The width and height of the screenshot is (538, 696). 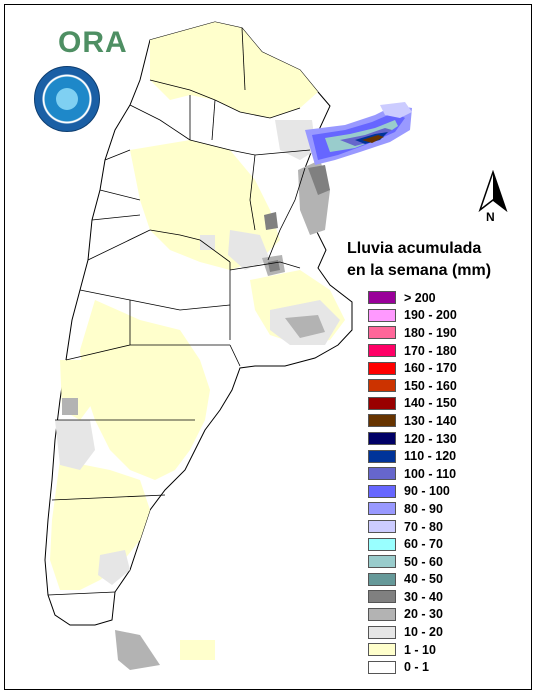 I want to click on legend-item: 140 - 150, so click(x=412, y=404).